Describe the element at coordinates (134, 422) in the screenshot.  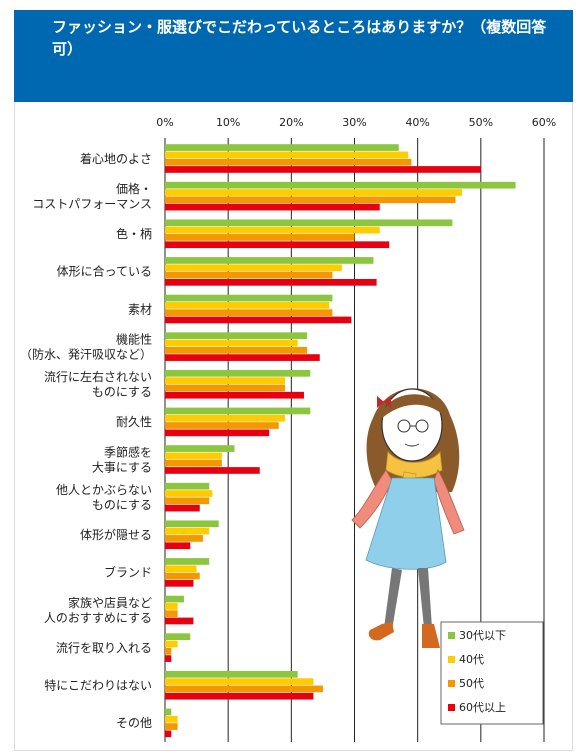
I see `category-label: 耐久性` at that location.